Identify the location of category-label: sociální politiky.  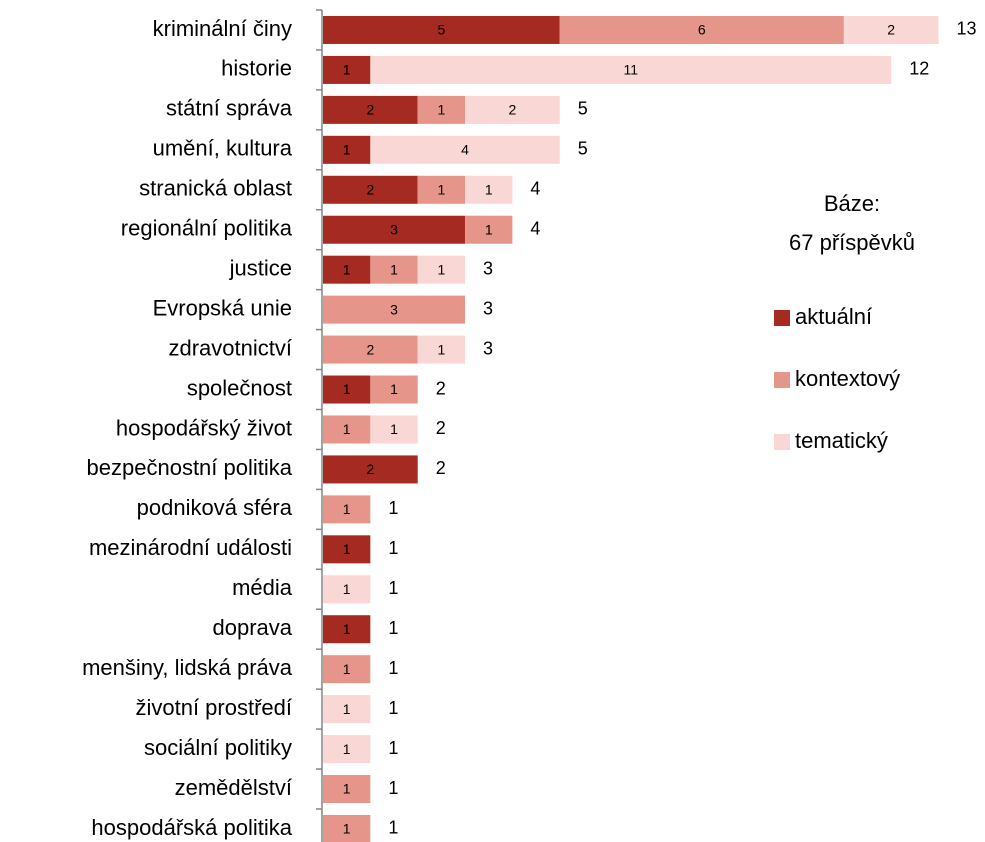
(218, 747).